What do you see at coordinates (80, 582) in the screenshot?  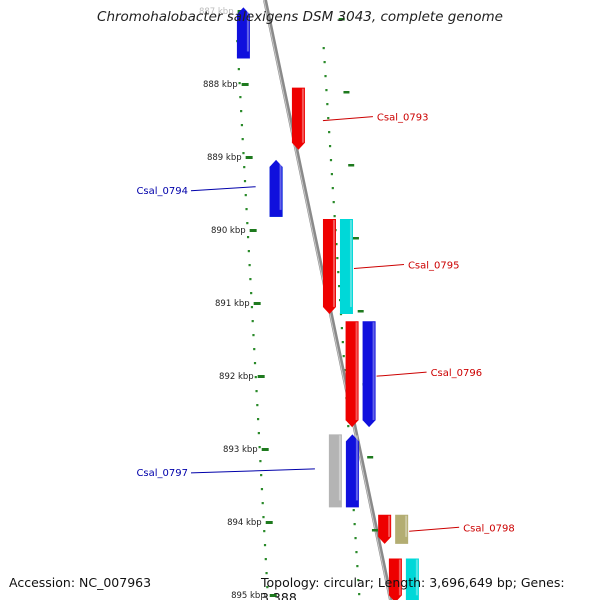 I see `accession-text: Accession: NC_007963` at bounding box center [80, 582].